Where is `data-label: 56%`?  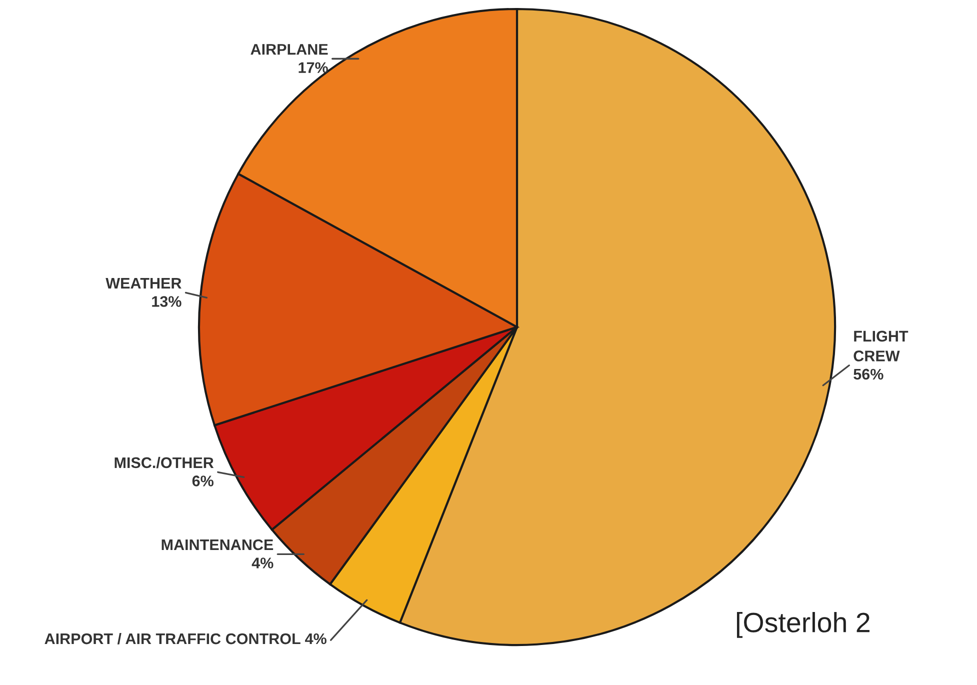
data-label: 56% is located at coordinates (869, 374).